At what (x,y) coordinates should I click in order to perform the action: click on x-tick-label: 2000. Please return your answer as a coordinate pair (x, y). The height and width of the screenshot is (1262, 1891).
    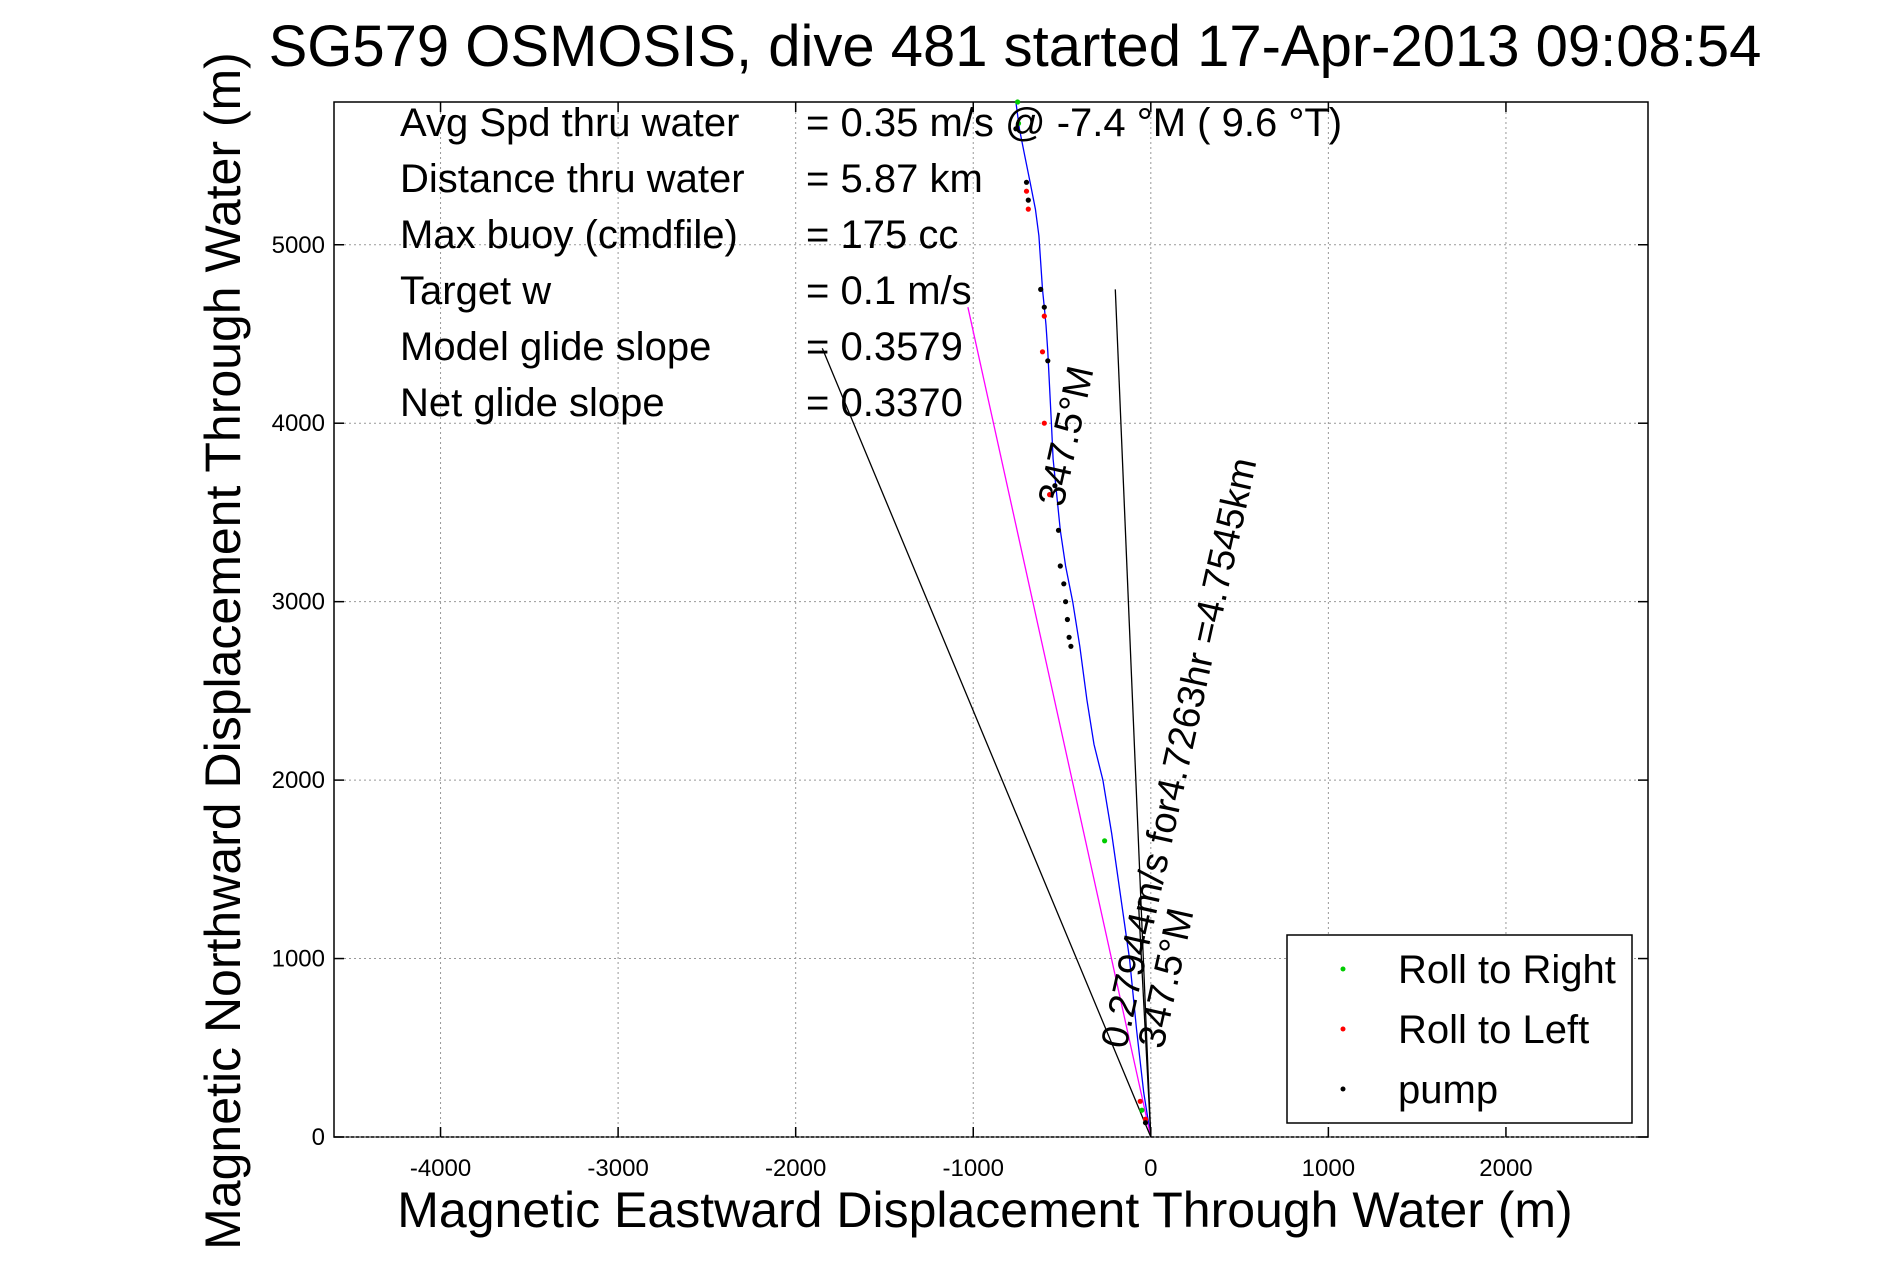
    Looking at the image, I should click on (1505, 1168).